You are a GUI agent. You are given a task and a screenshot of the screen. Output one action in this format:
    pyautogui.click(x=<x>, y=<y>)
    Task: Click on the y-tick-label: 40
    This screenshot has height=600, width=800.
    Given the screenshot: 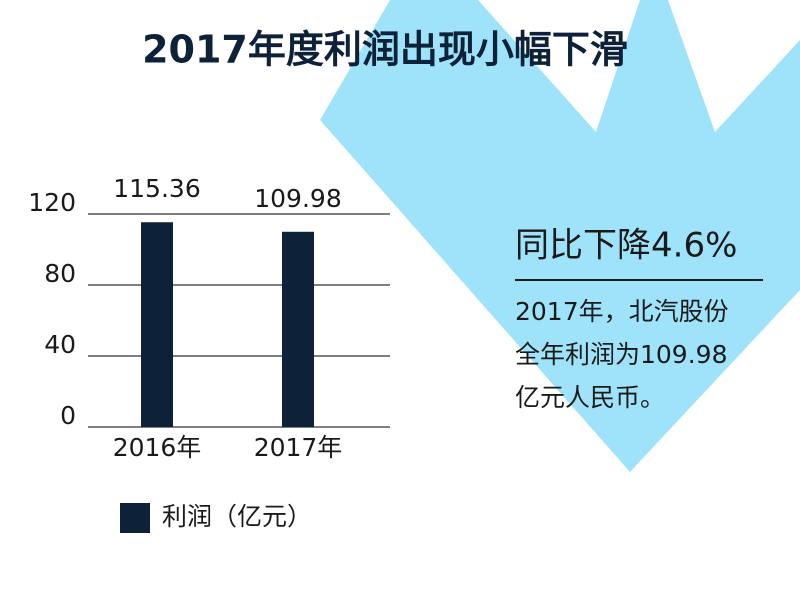 What is the action you would take?
    pyautogui.click(x=60, y=344)
    